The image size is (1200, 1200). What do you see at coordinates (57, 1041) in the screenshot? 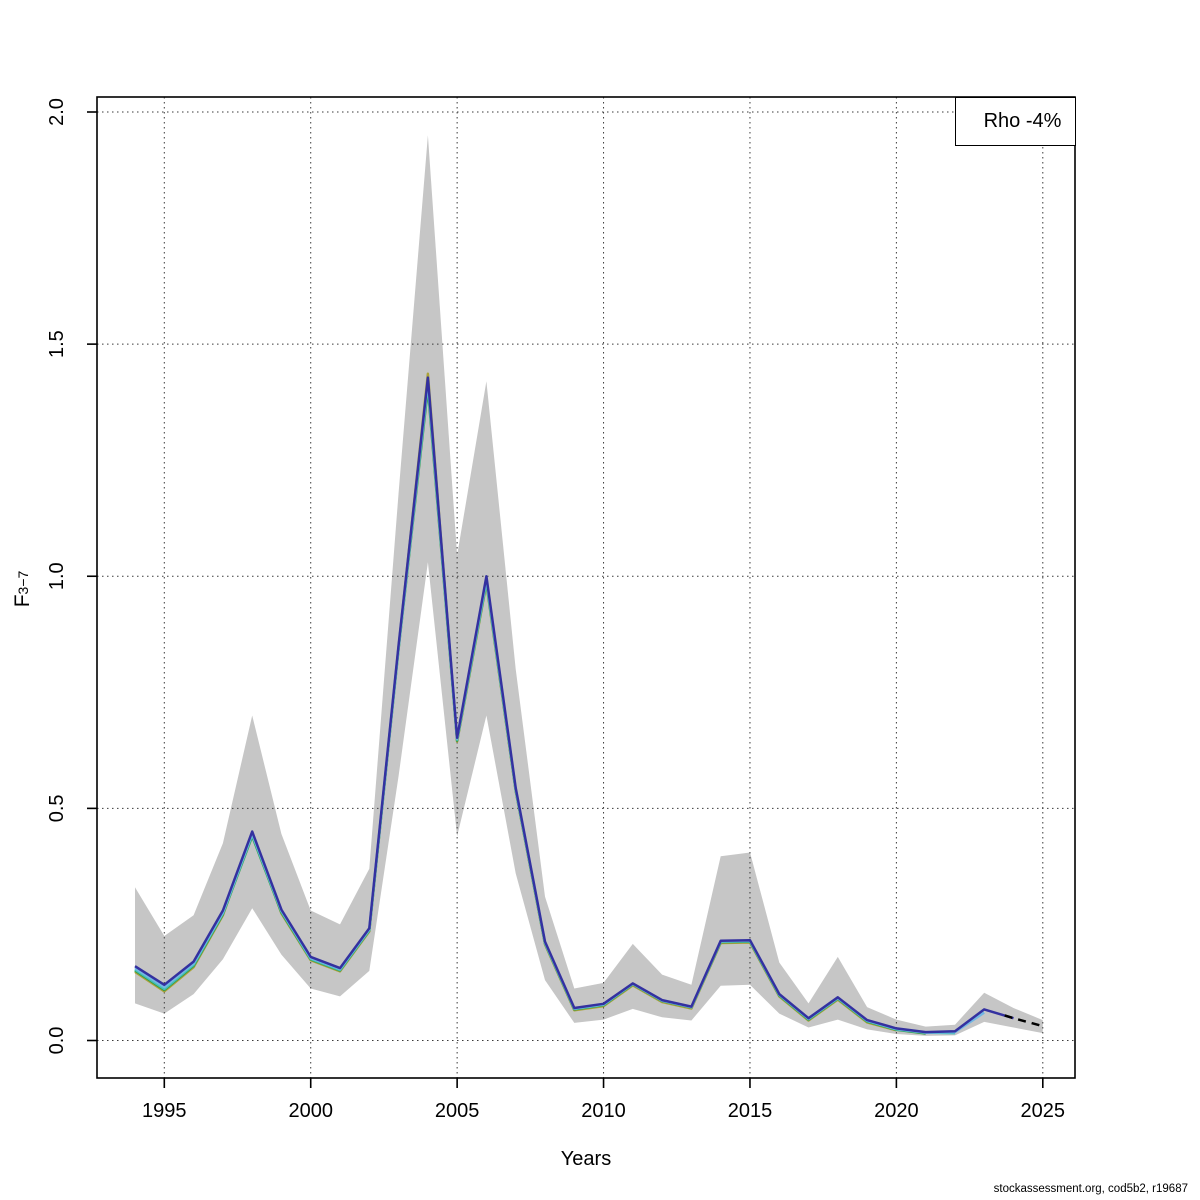
I see `y-tick-label: 0.0` at bounding box center [57, 1041].